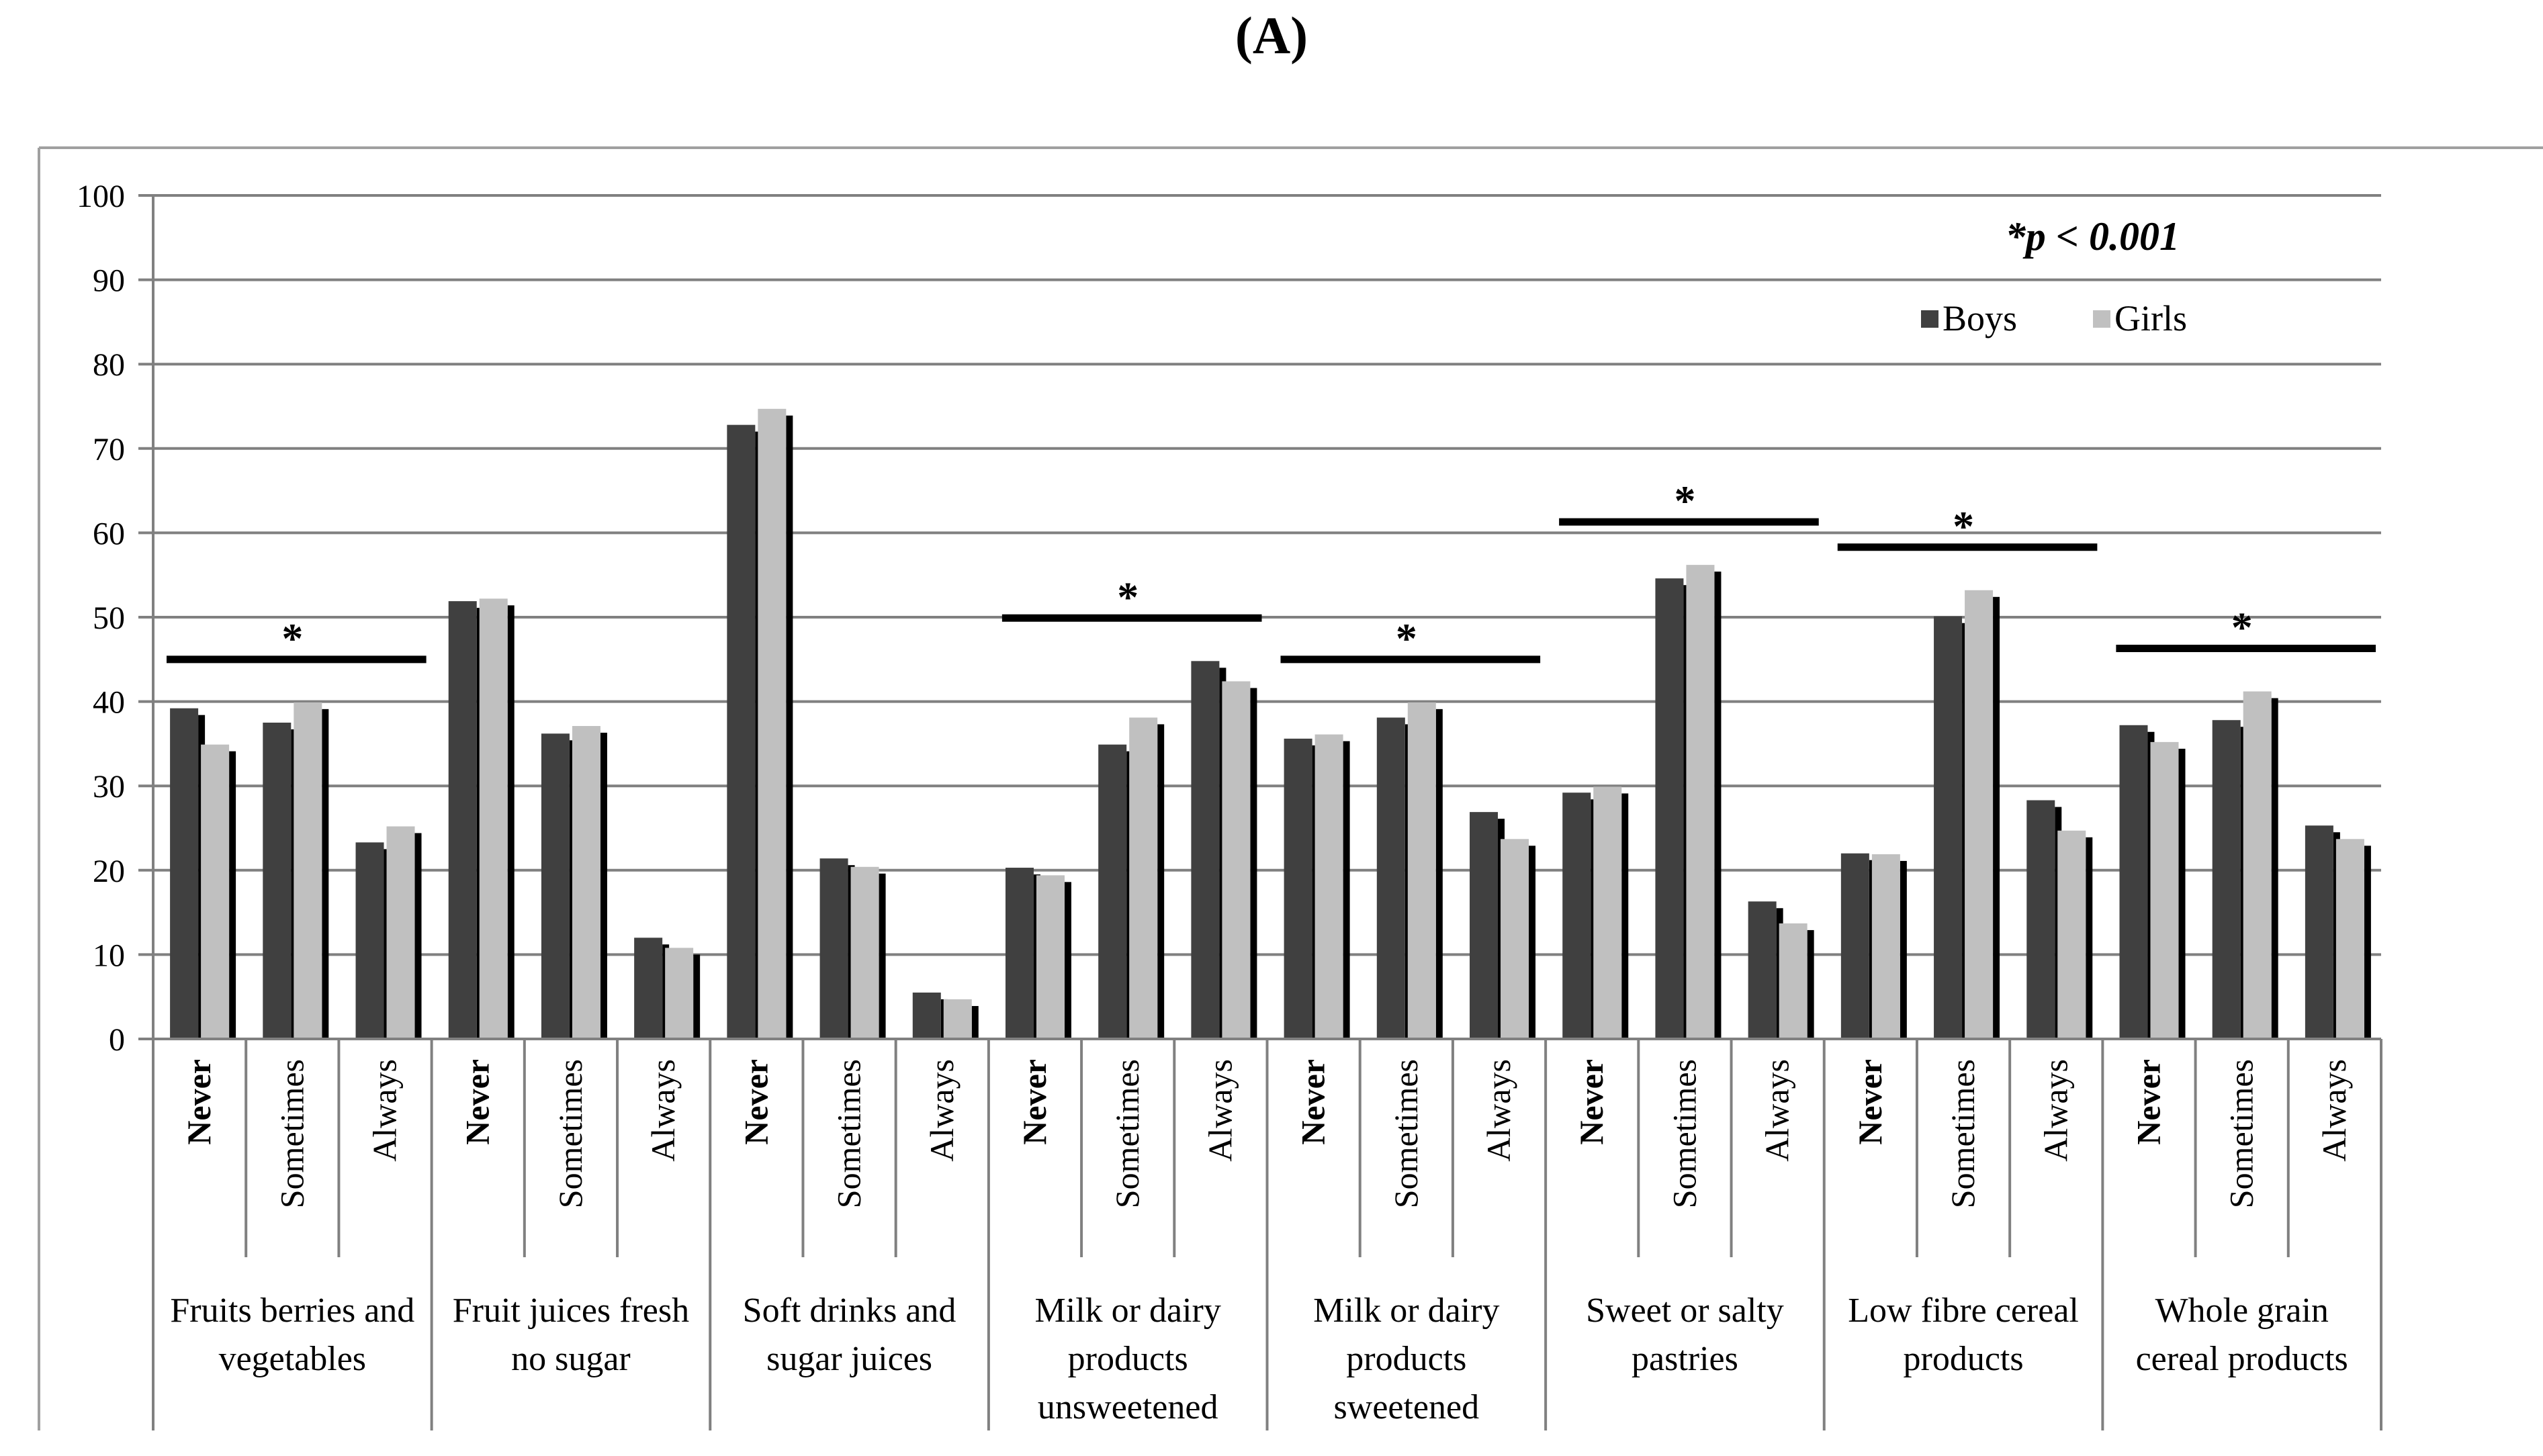 The image size is (2543, 1456). Describe the element at coordinates (109, 533) in the screenshot. I see `y-tick-label: 60` at that location.